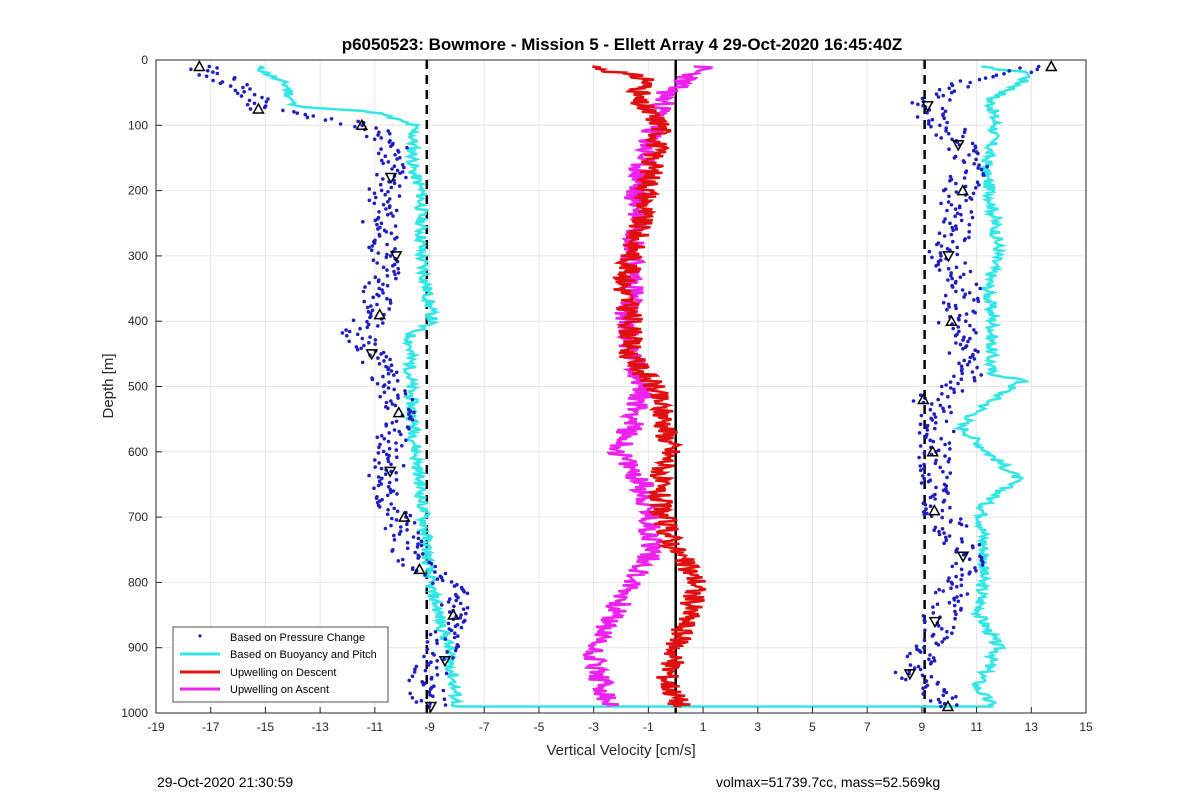  I want to click on legend-entry-descent: Upwelling on Descent, so click(258, 673).